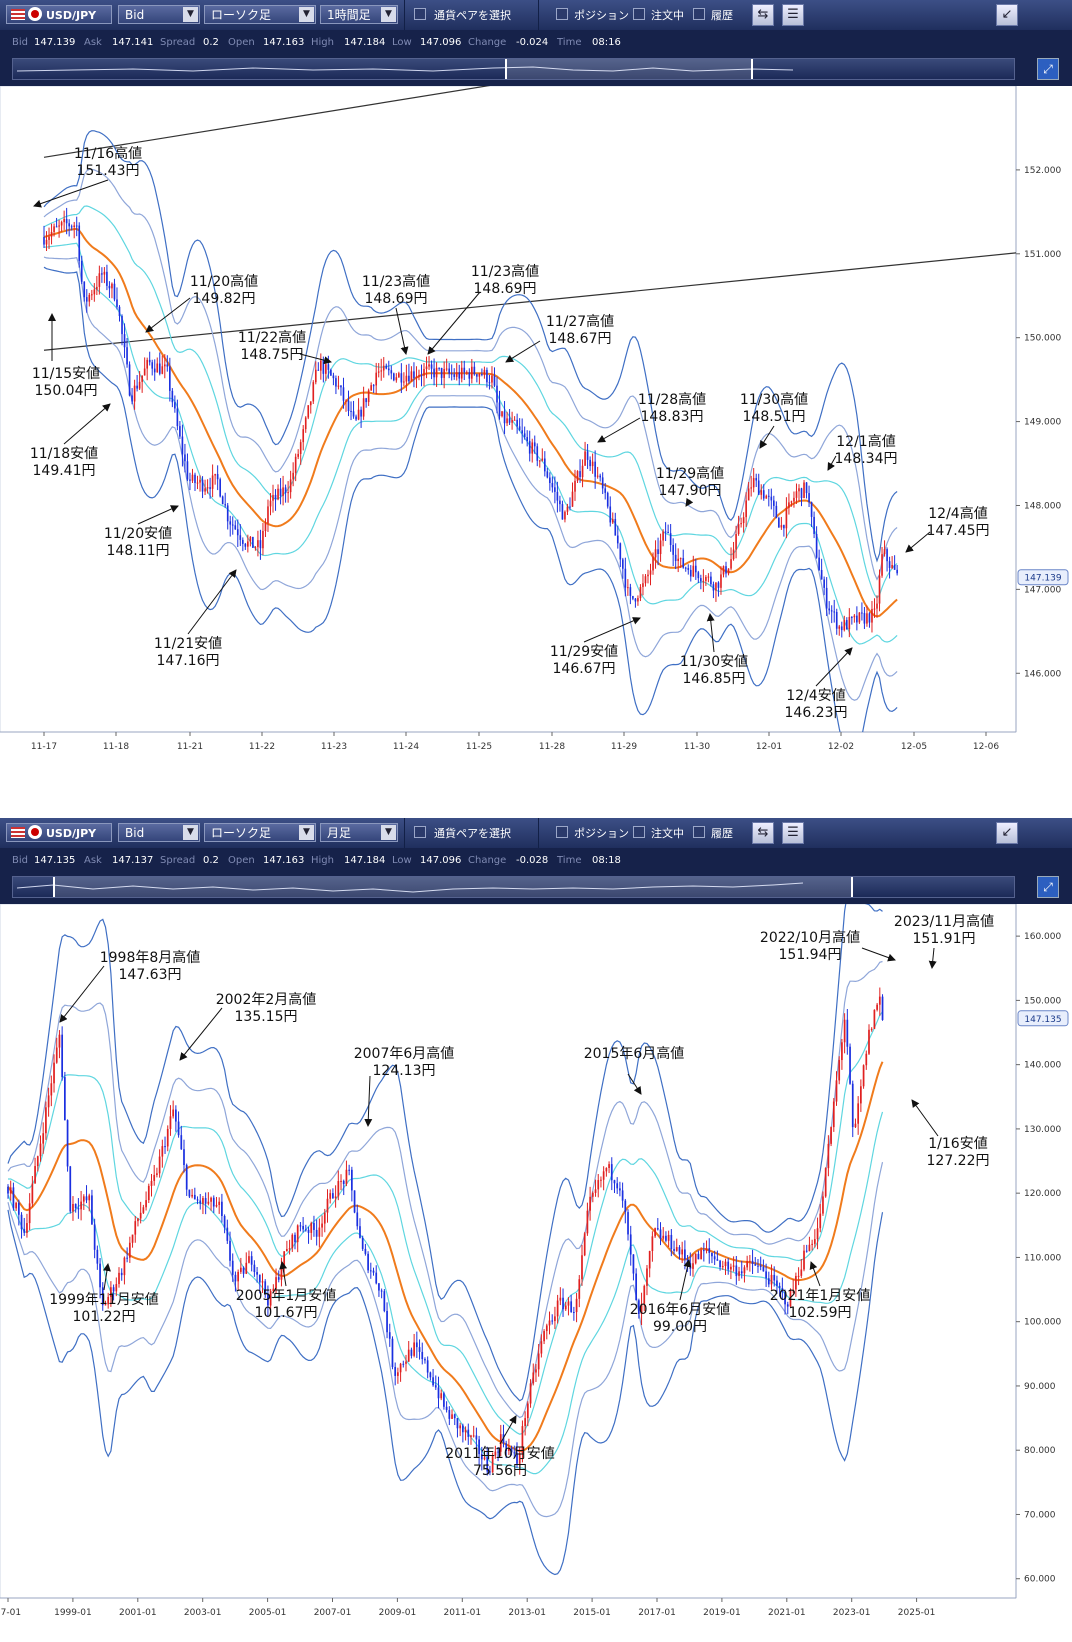 Image resolution: width=1072 pixels, height=1642 pixels. I want to click on timeframe-select: 1時間足 ▼, so click(359, 14).